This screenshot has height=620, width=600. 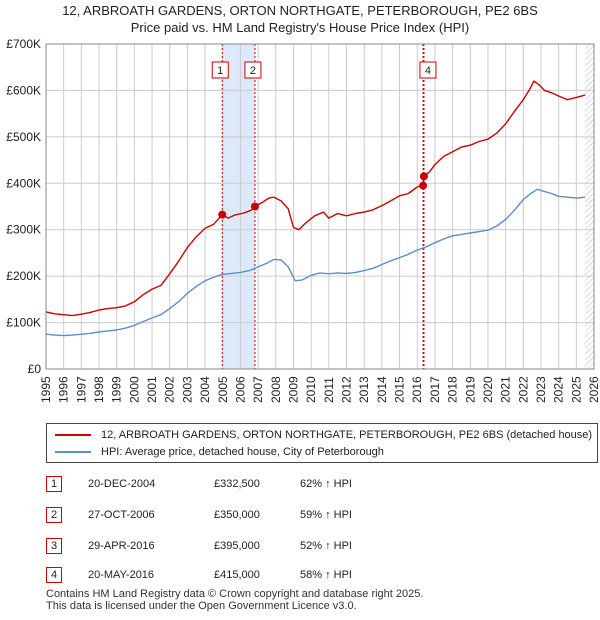 What do you see at coordinates (593, 389) in the screenshot?
I see `x-tick-label: 2026` at bounding box center [593, 389].